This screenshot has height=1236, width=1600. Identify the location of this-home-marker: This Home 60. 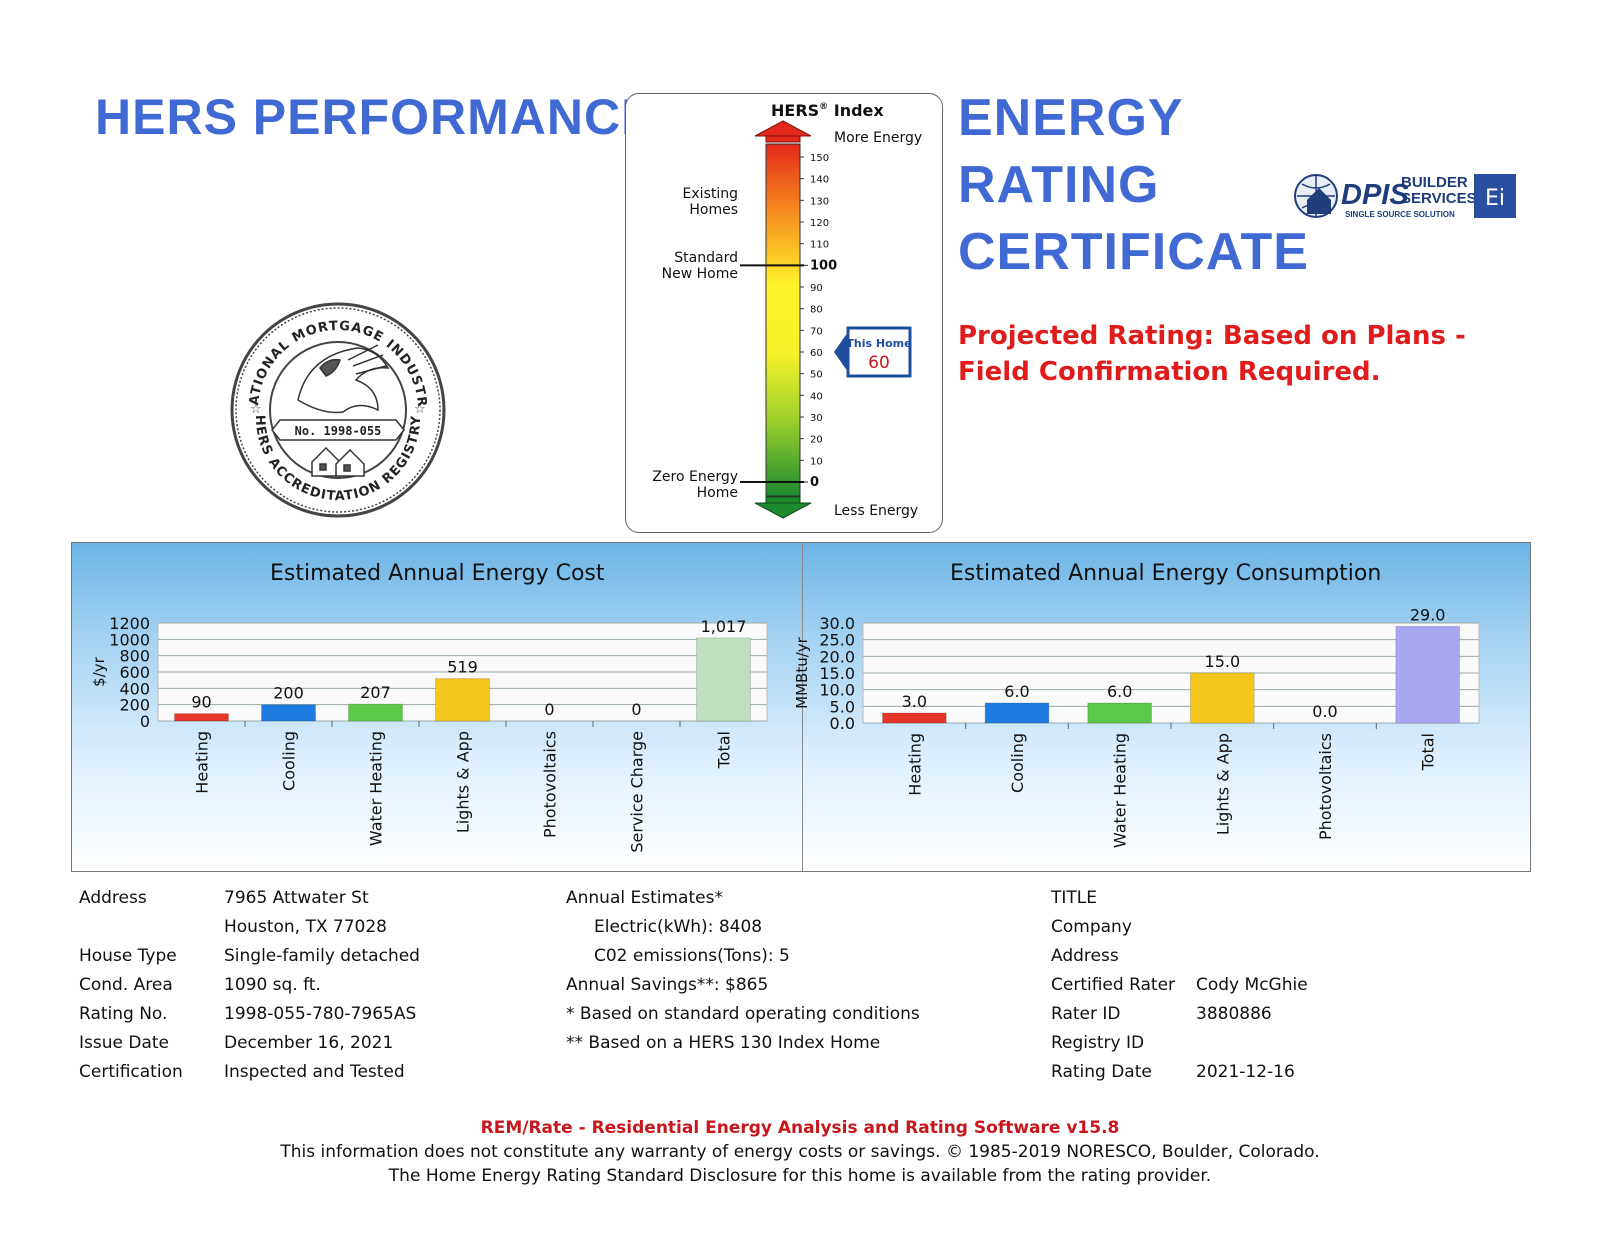
(873, 352).